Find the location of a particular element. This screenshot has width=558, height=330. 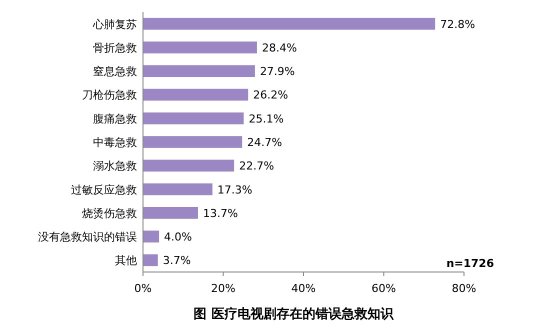

y-tick-label: 其他 is located at coordinates (126, 261).